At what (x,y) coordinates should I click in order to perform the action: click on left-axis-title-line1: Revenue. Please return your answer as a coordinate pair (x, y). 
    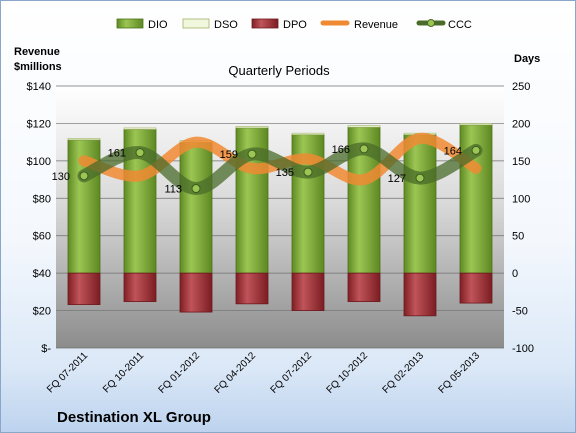
    Looking at the image, I should click on (37, 52).